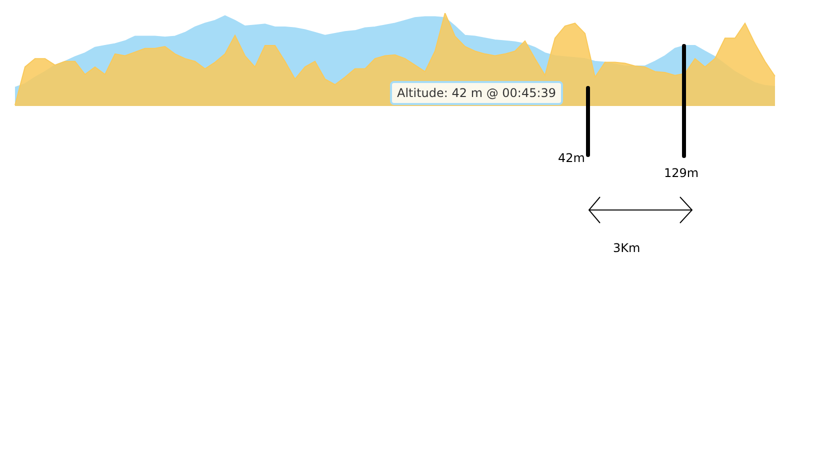 This screenshot has height=460, width=819. What do you see at coordinates (477, 93) in the screenshot?
I see `annotation: Altitude: 42 m @ 00:45:39` at bounding box center [477, 93].